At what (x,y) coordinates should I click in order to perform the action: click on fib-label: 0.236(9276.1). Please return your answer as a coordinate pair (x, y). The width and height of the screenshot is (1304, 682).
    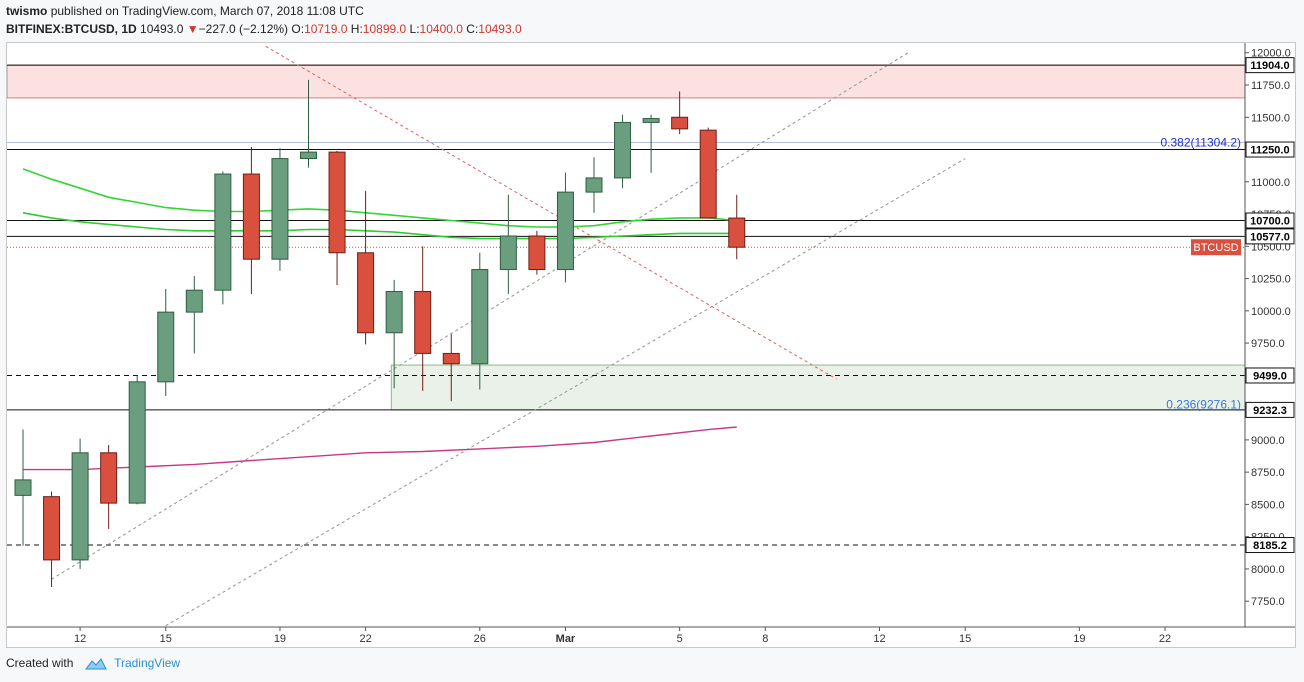
    Looking at the image, I should click on (1203, 404).